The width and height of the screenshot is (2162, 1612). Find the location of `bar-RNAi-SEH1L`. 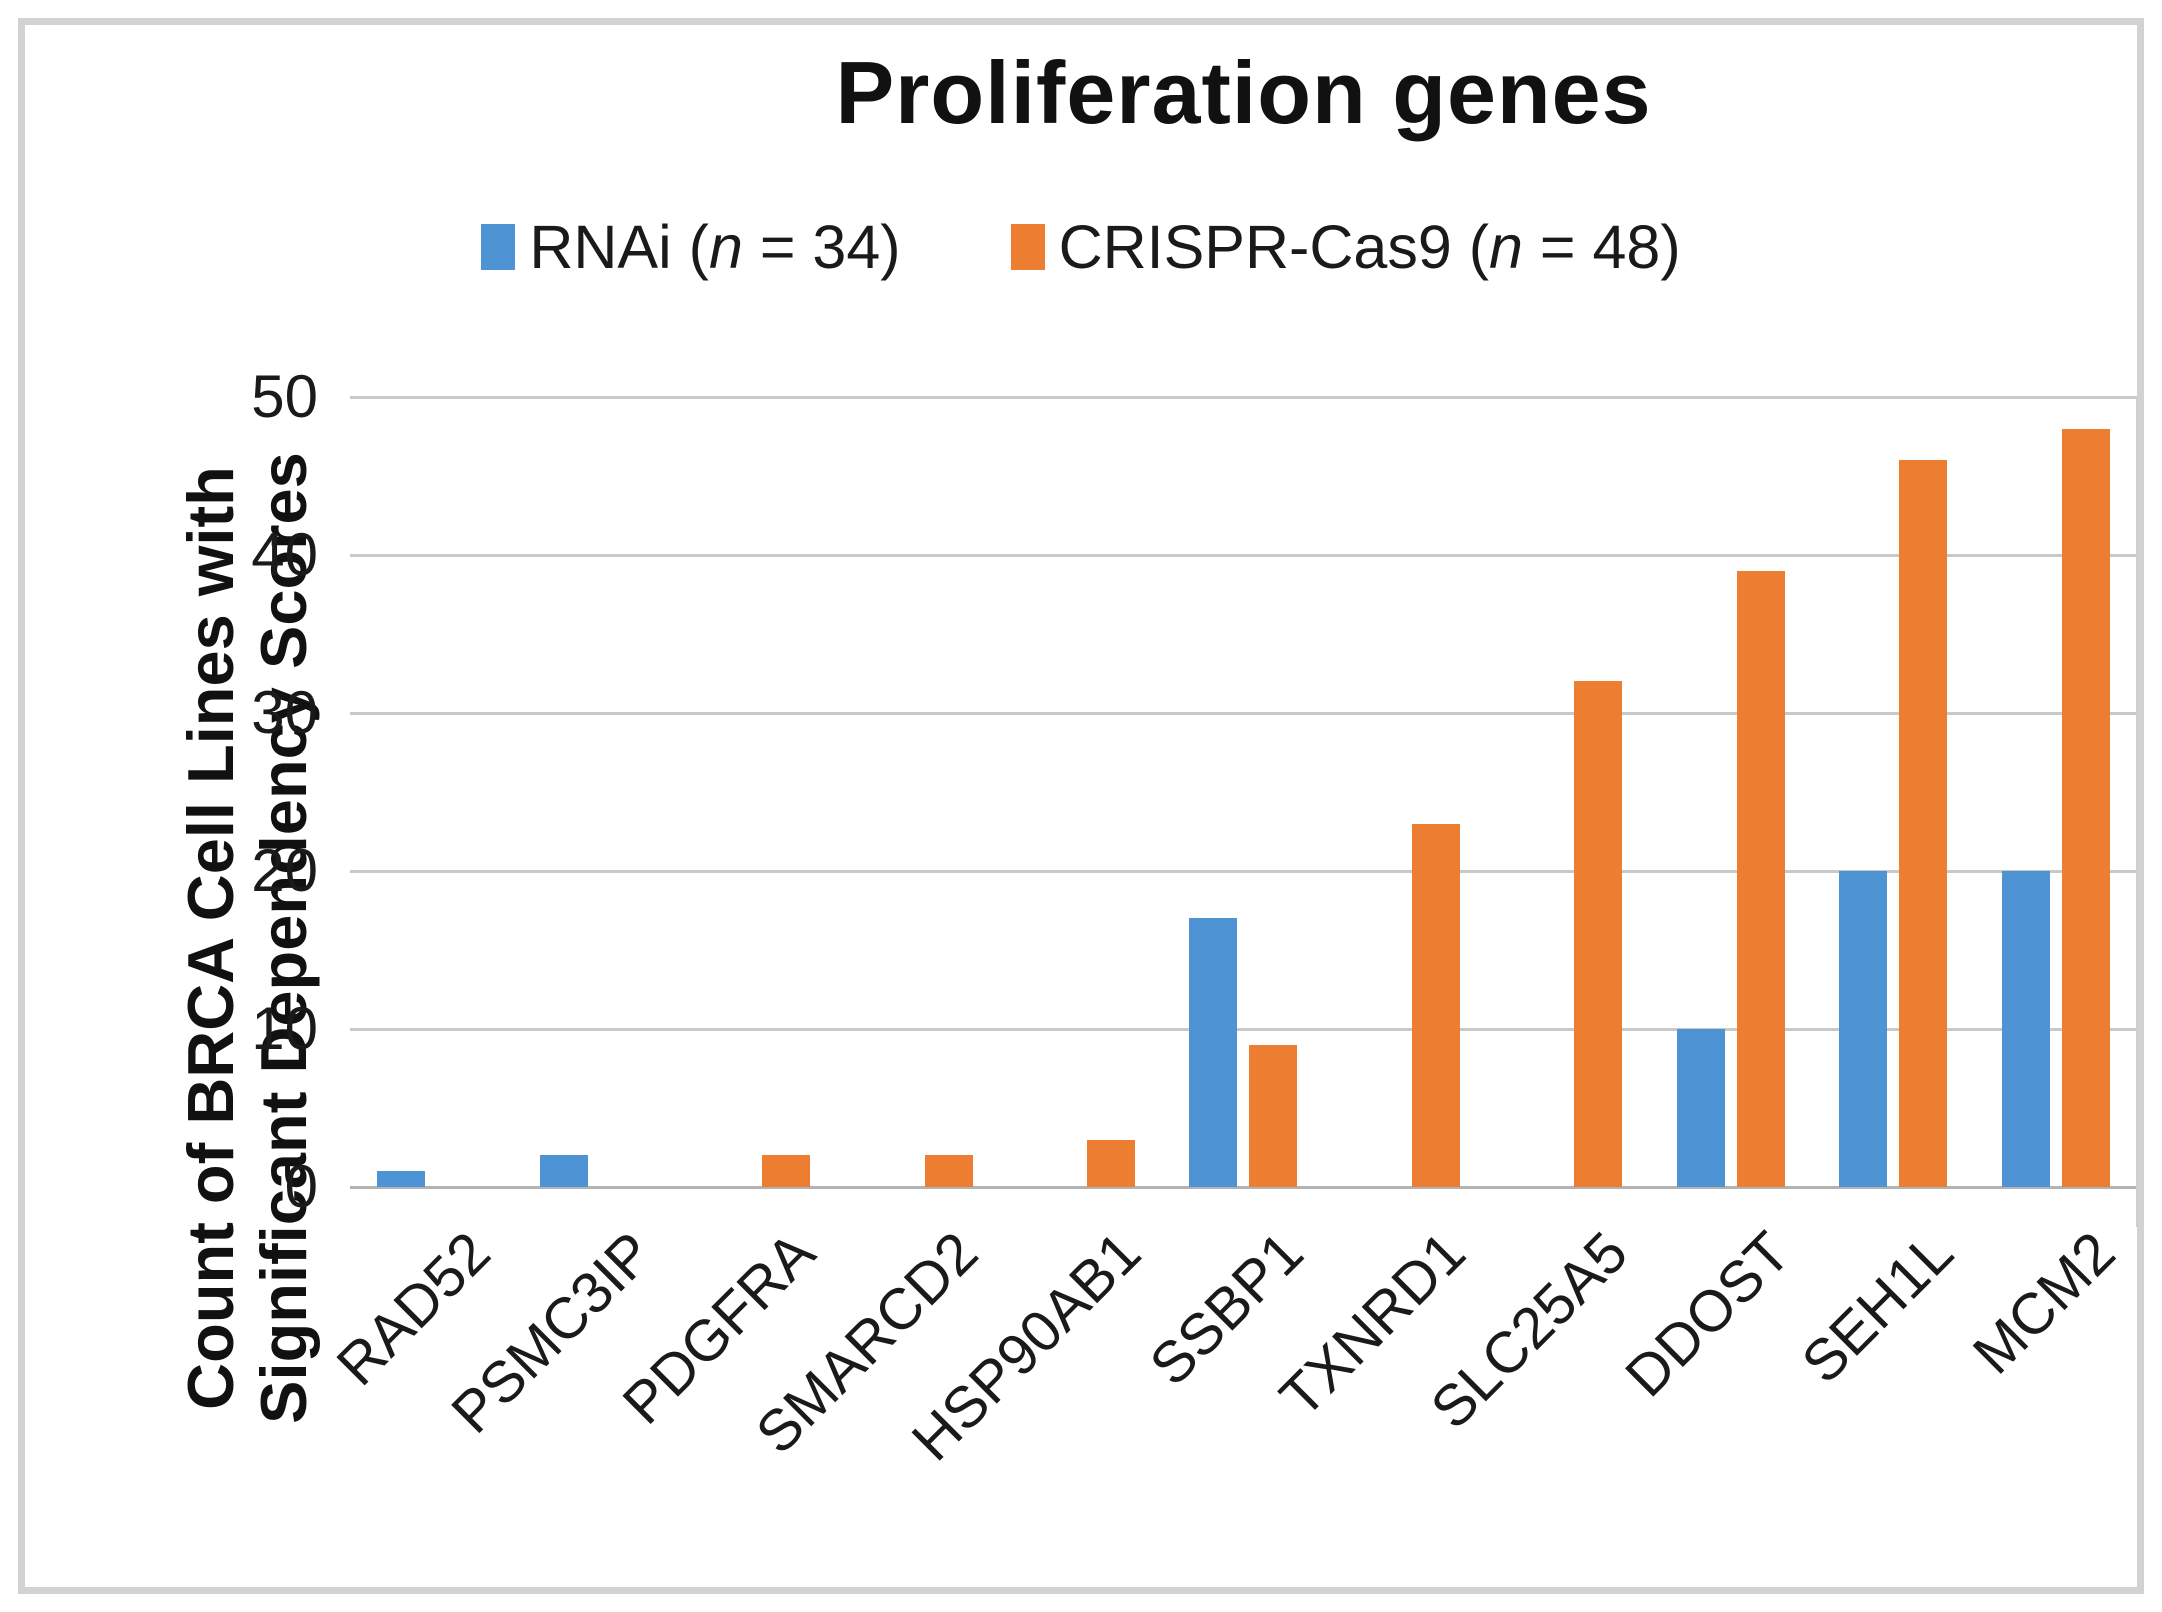

bar-RNAi-SEH1L is located at coordinates (1863, 1029).